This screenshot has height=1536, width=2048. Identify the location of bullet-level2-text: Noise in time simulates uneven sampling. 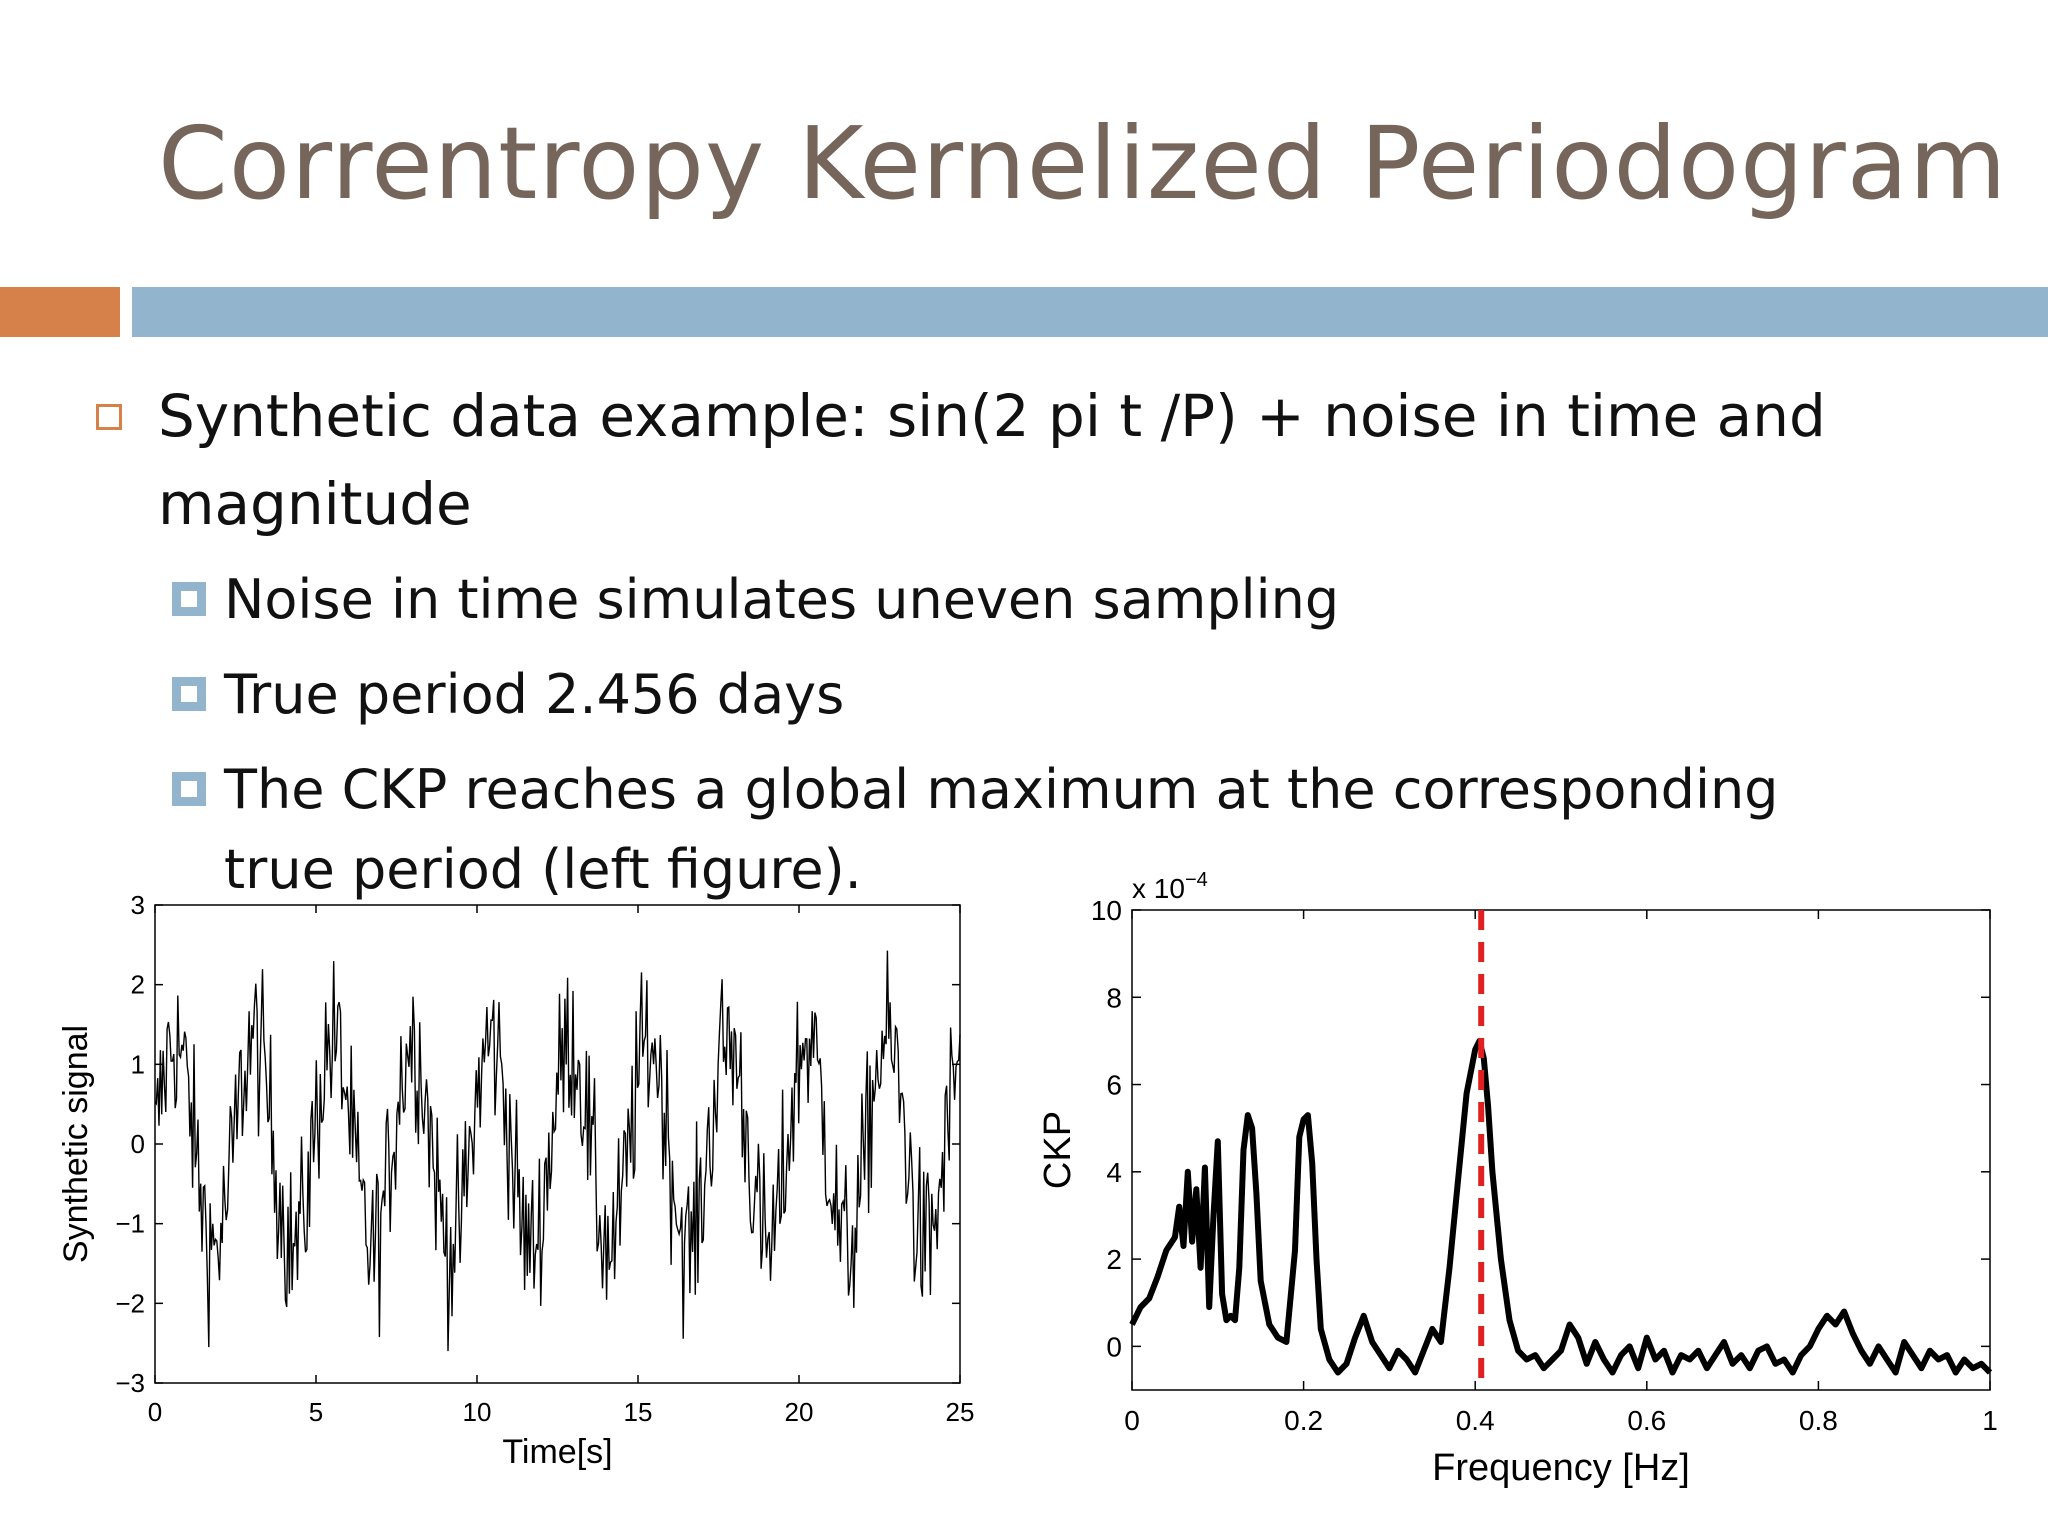
(782, 599).